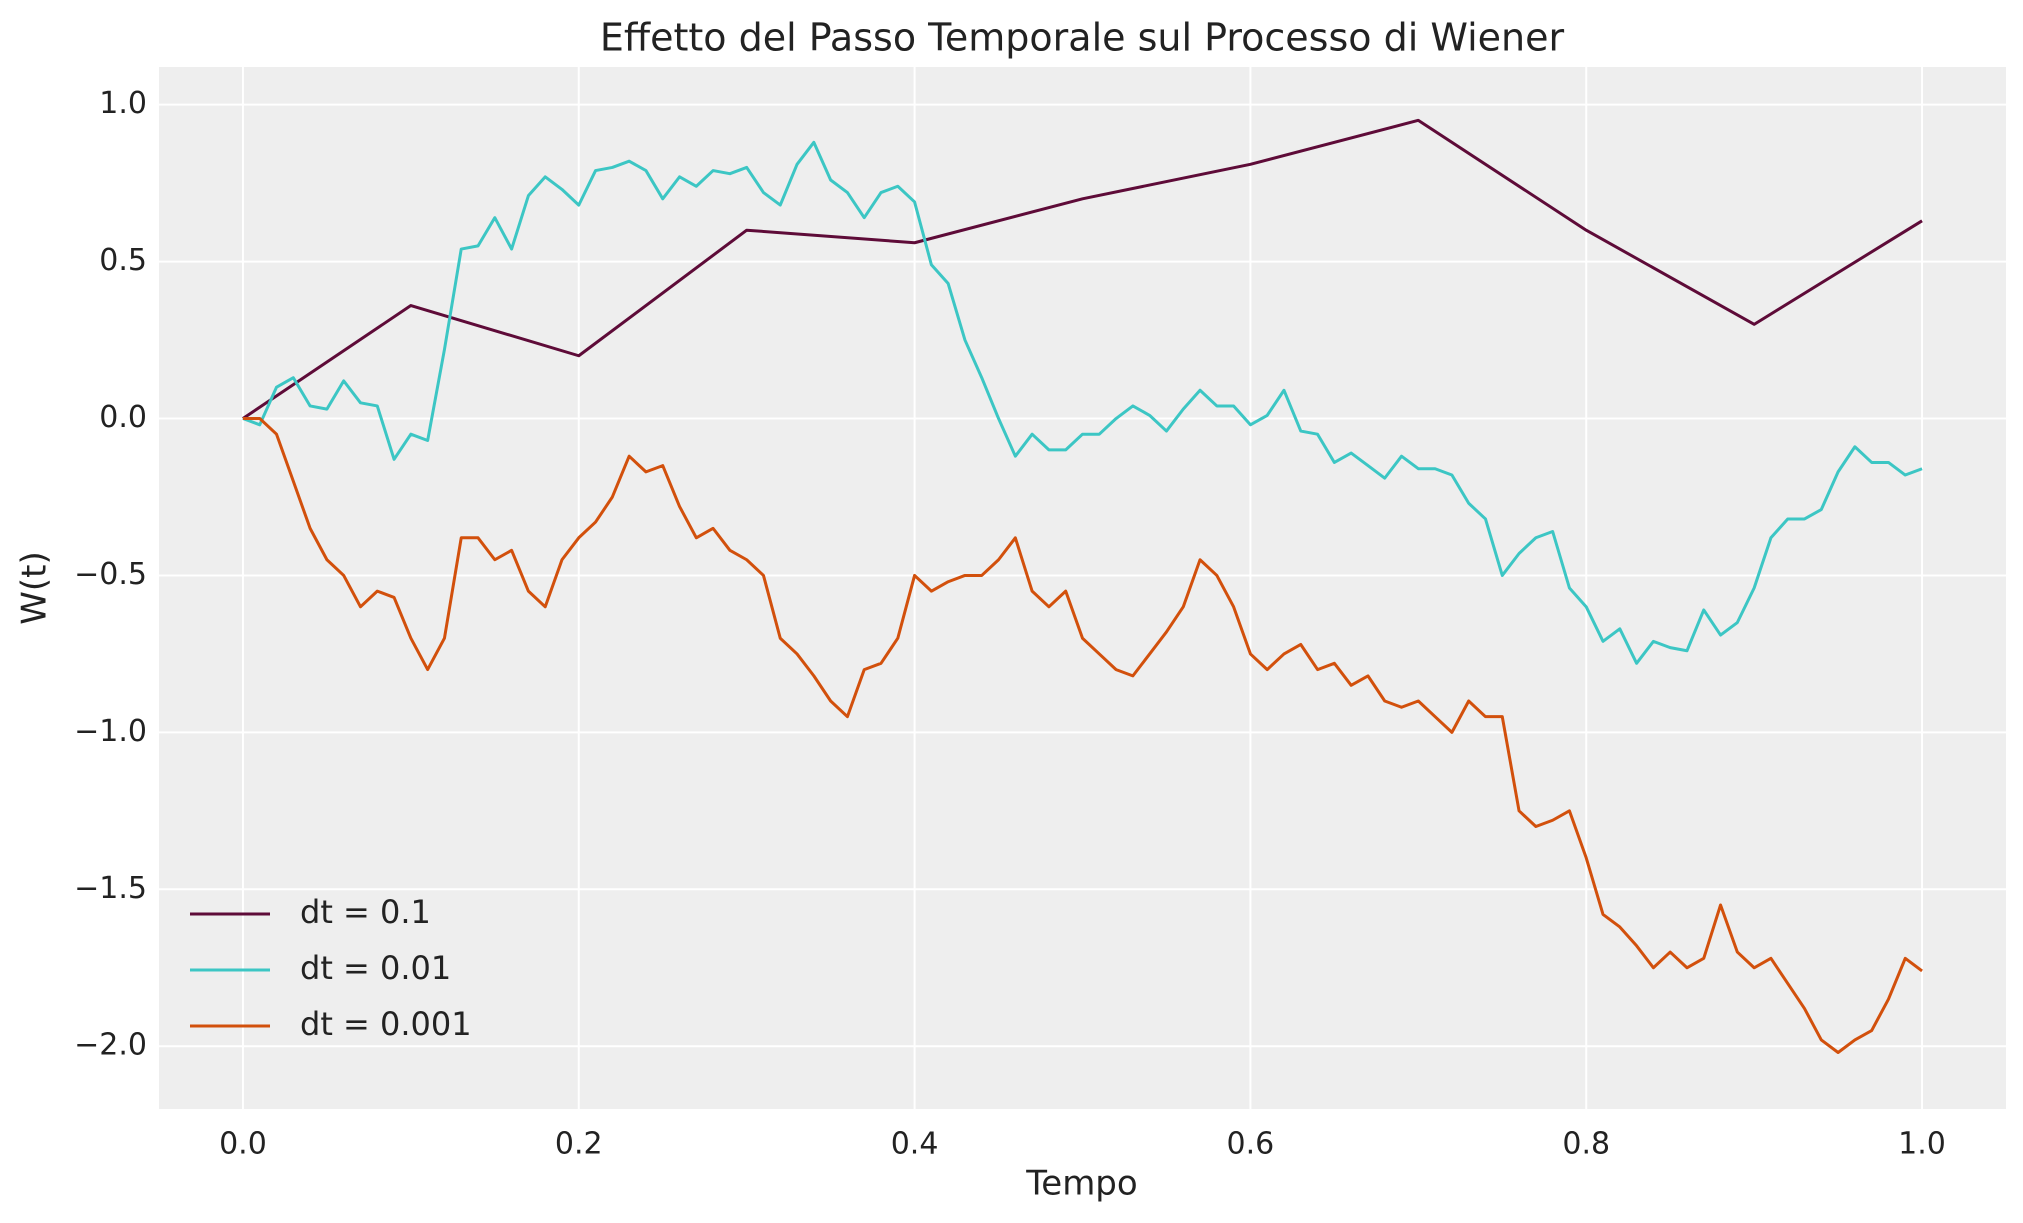  I want to click on x-tick-label: 1.0, so click(1922, 1144).